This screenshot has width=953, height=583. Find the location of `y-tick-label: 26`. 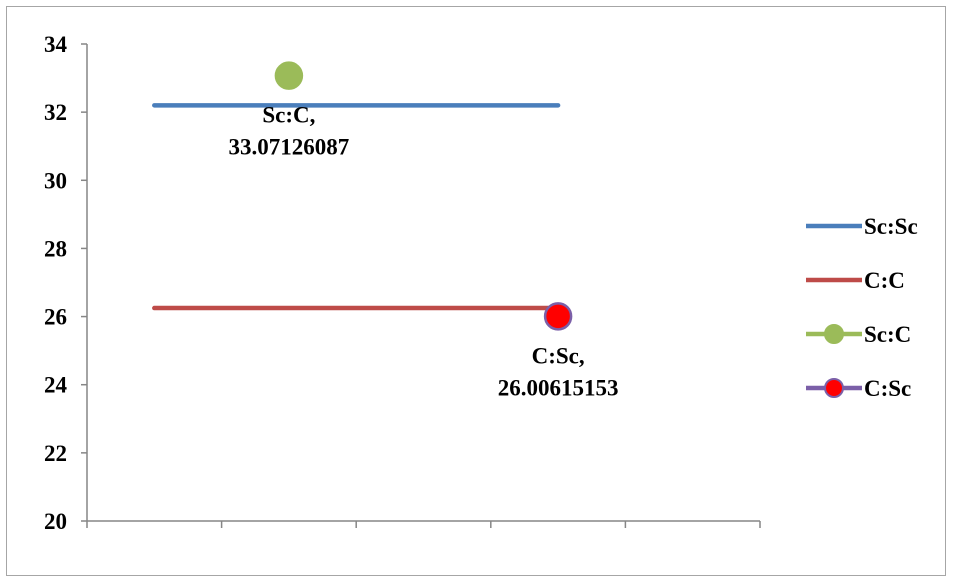

y-tick-label: 26 is located at coordinates (55, 317).